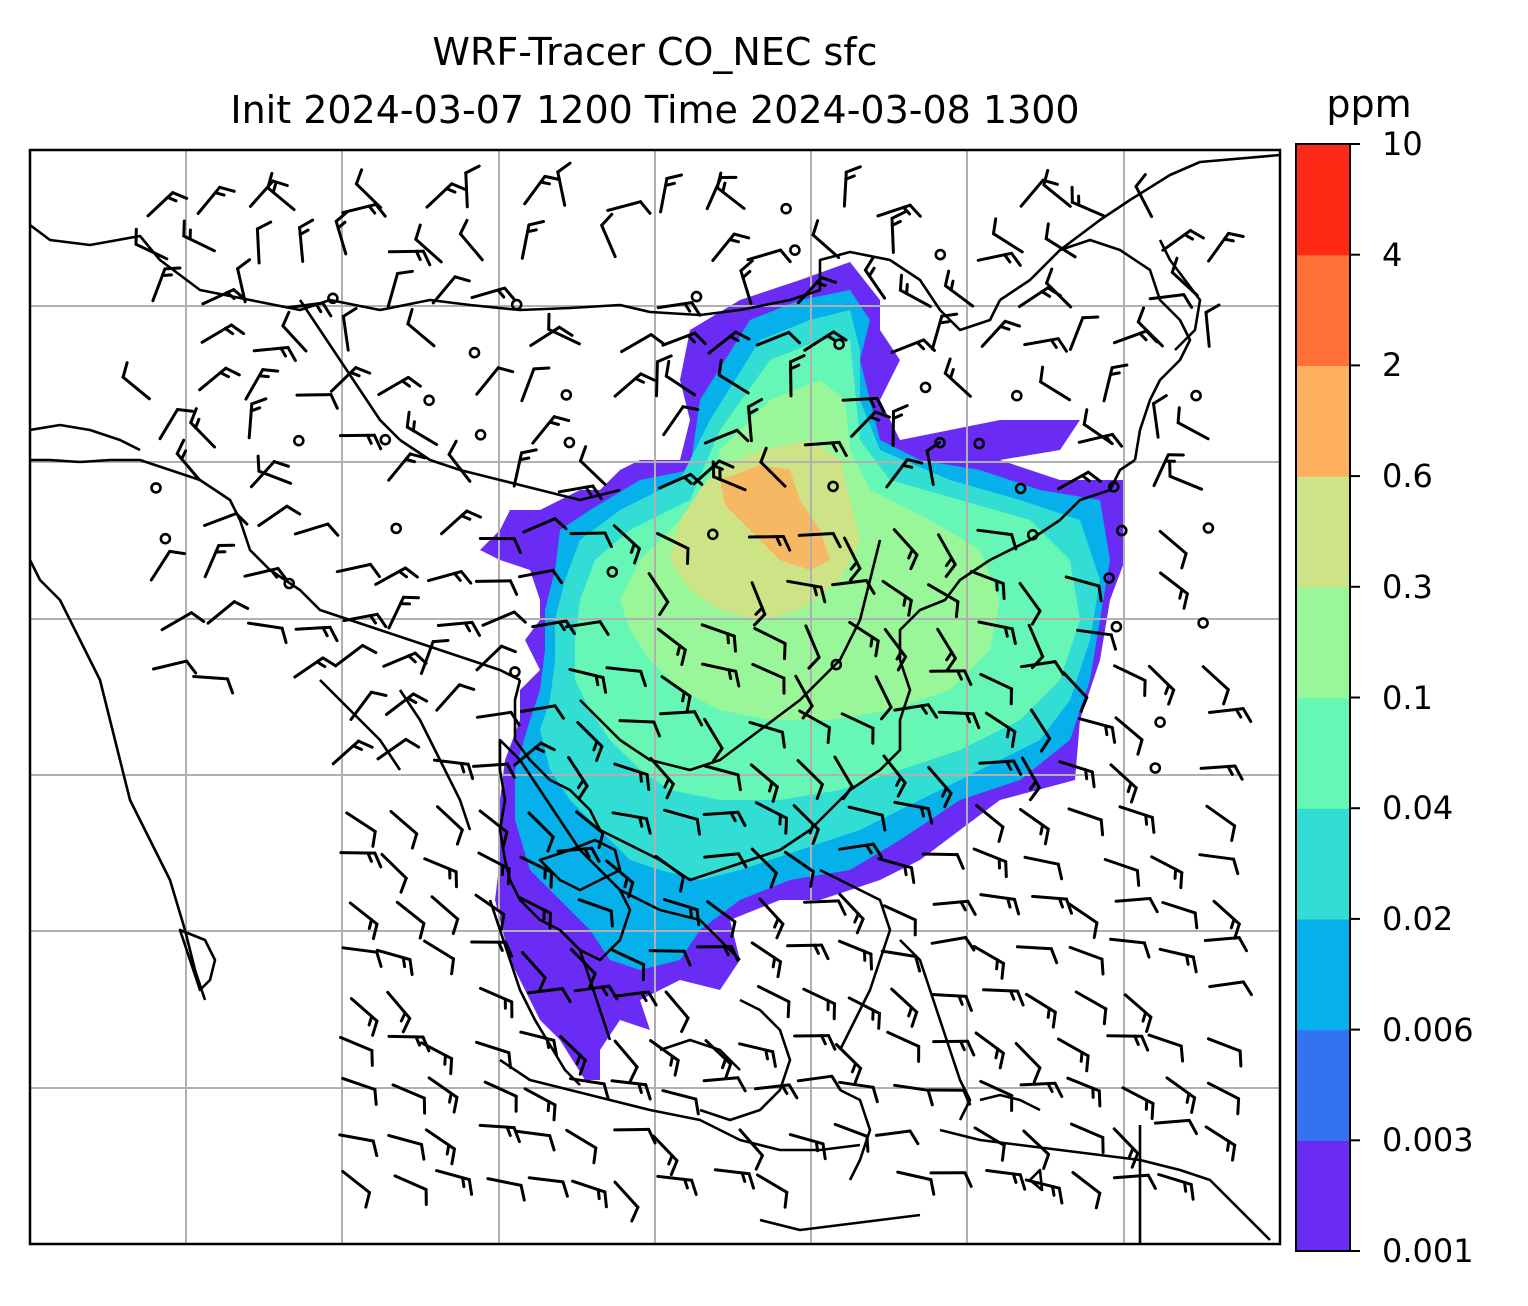 The width and height of the screenshot is (1528, 1306). What do you see at coordinates (1323, 1085) in the screenshot?
I see `colorbar-segment` at bounding box center [1323, 1085].